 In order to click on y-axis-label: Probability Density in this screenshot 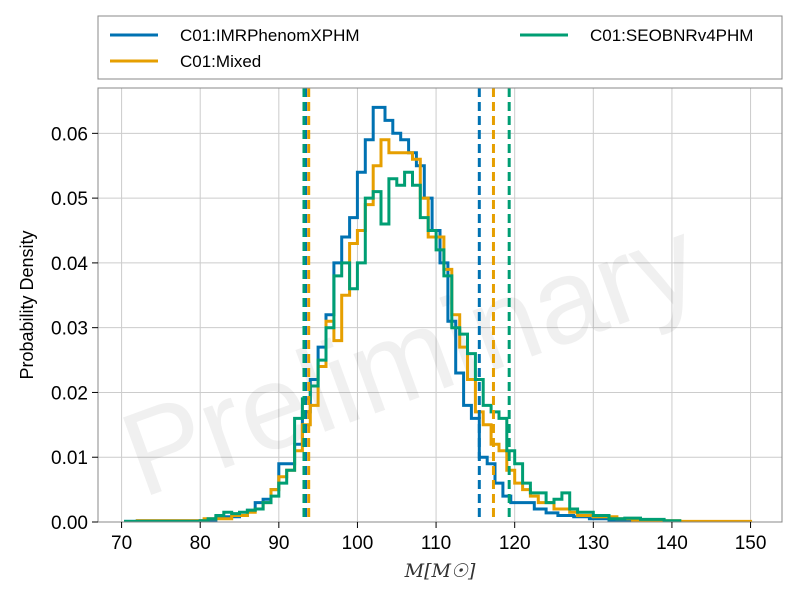, I will do `click(27, 304)`.